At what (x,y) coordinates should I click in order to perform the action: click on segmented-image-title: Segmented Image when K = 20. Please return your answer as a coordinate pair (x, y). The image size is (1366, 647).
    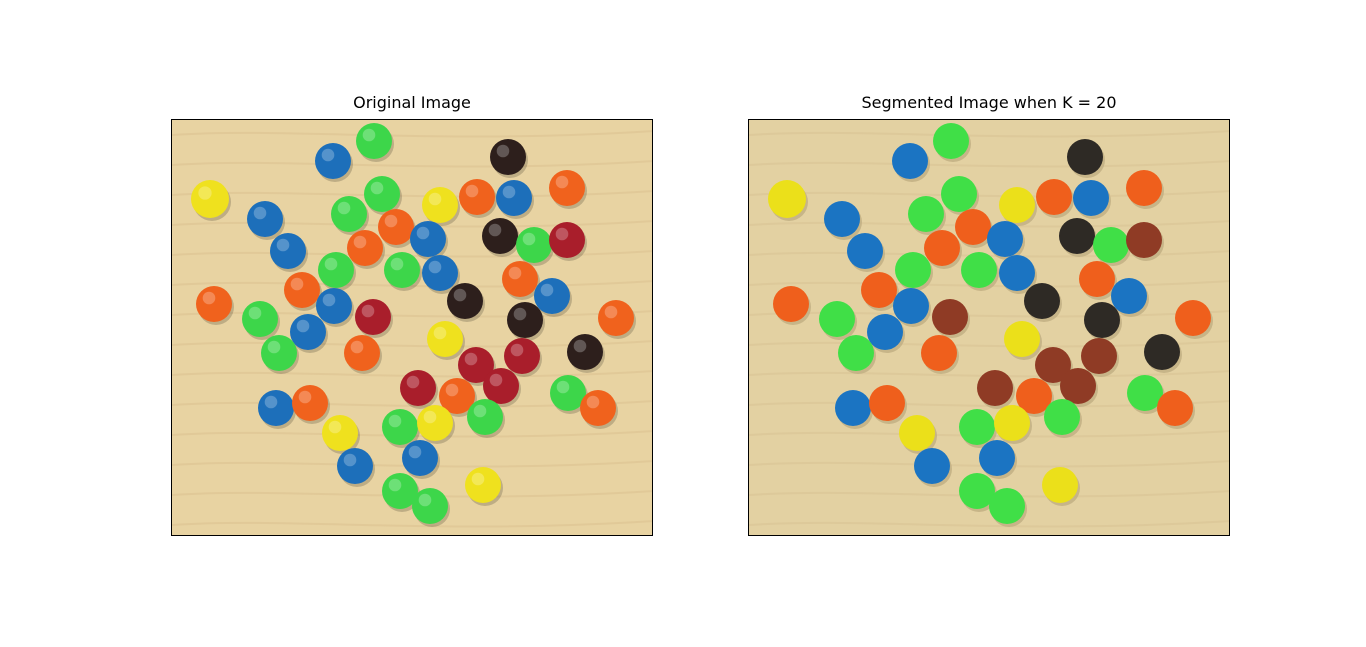
    Looking at the image, I should click on (989, 102).